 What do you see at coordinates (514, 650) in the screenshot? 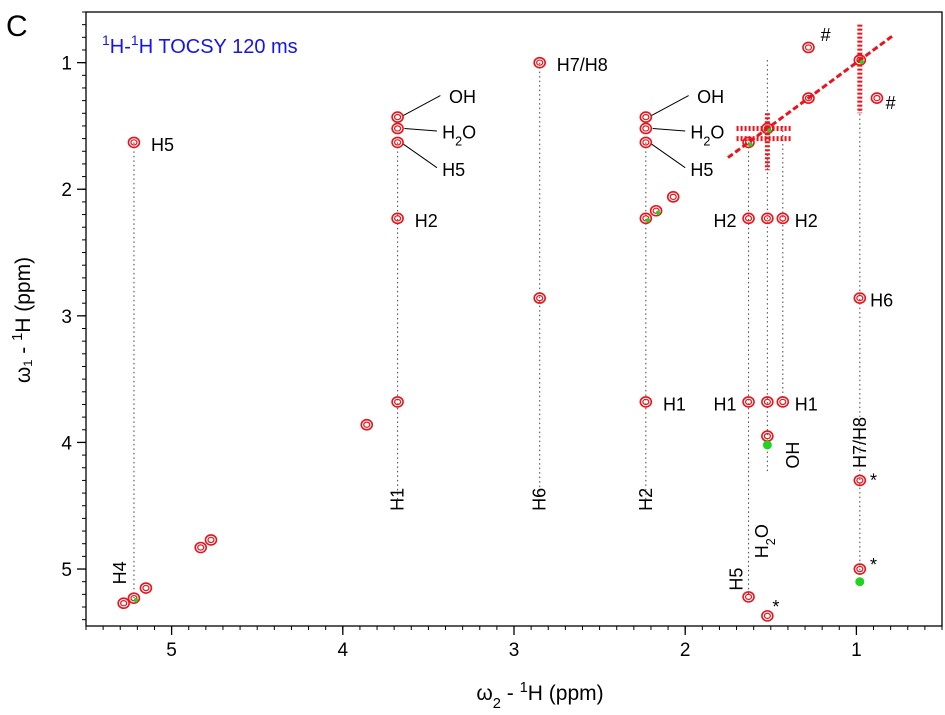
I see `x-tick-label: 3` at bounding box center [514, 650].